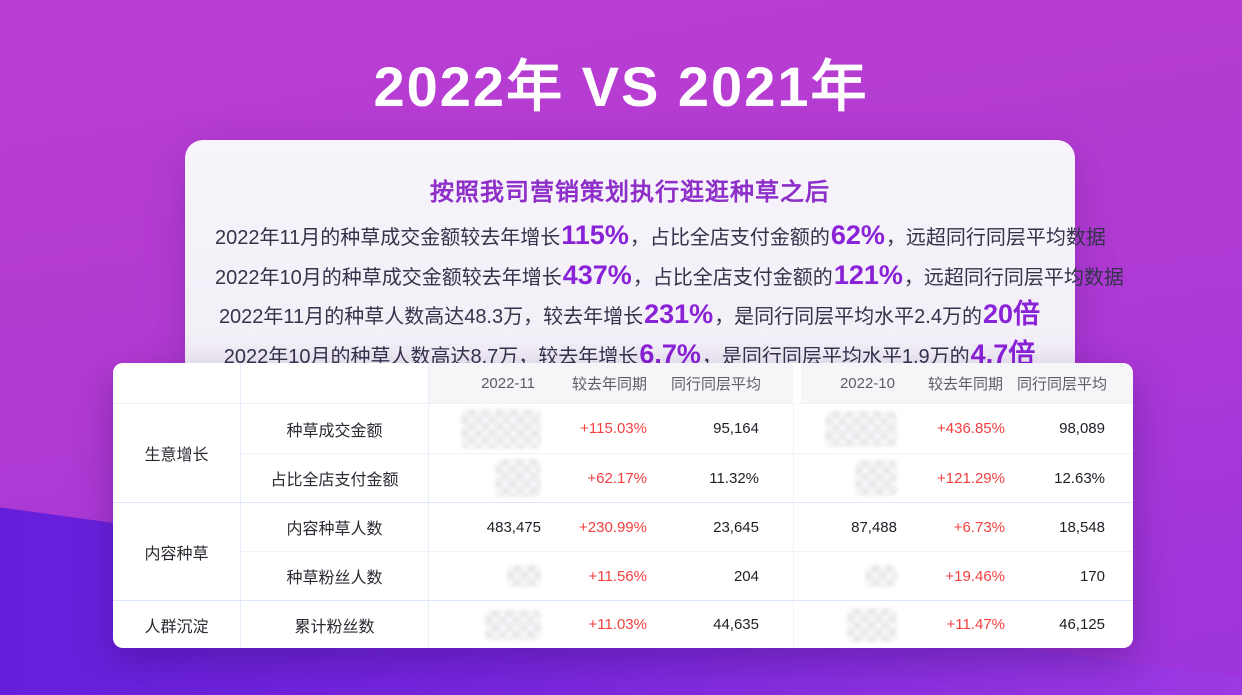 This screenshot has width=1242, height=695. Describe the element at coordinates (176, 455) in the screenshot. I see `group-label-business-growth: 生意增长` at that location.